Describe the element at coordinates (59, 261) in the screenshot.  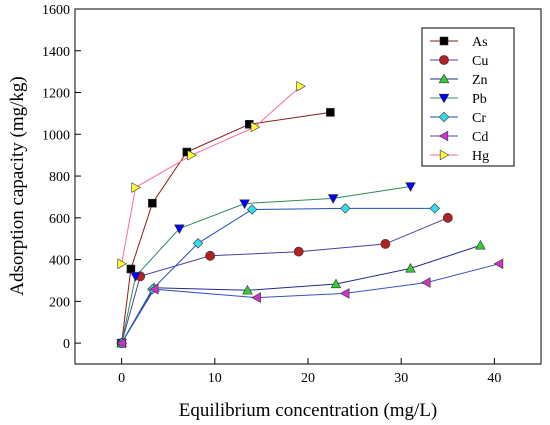
I see `y-tick-label: 400` at that location.